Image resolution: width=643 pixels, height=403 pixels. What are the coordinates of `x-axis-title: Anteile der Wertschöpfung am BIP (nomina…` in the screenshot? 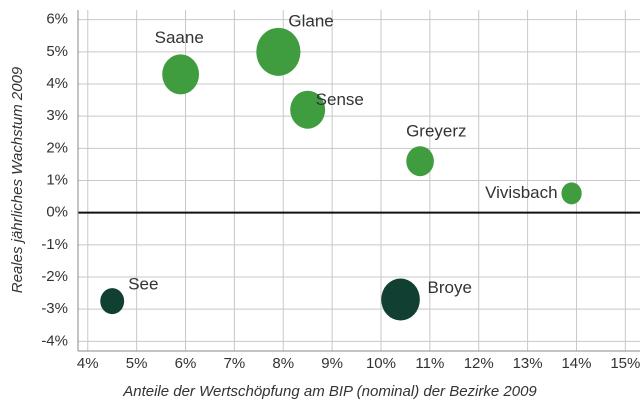 It's located at (329, 391).